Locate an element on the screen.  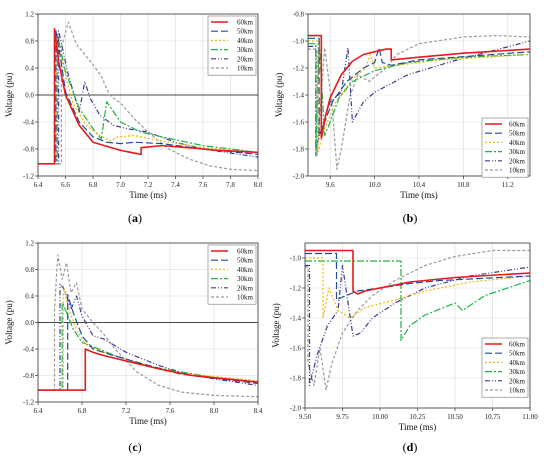
y-tick-label: -0.4 is located at coordinates (29, 350).